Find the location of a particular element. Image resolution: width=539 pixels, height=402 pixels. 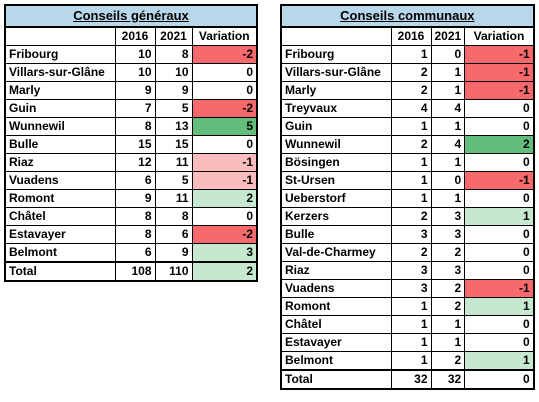

cell-2021: 8 is located at coordinates (173, 54).